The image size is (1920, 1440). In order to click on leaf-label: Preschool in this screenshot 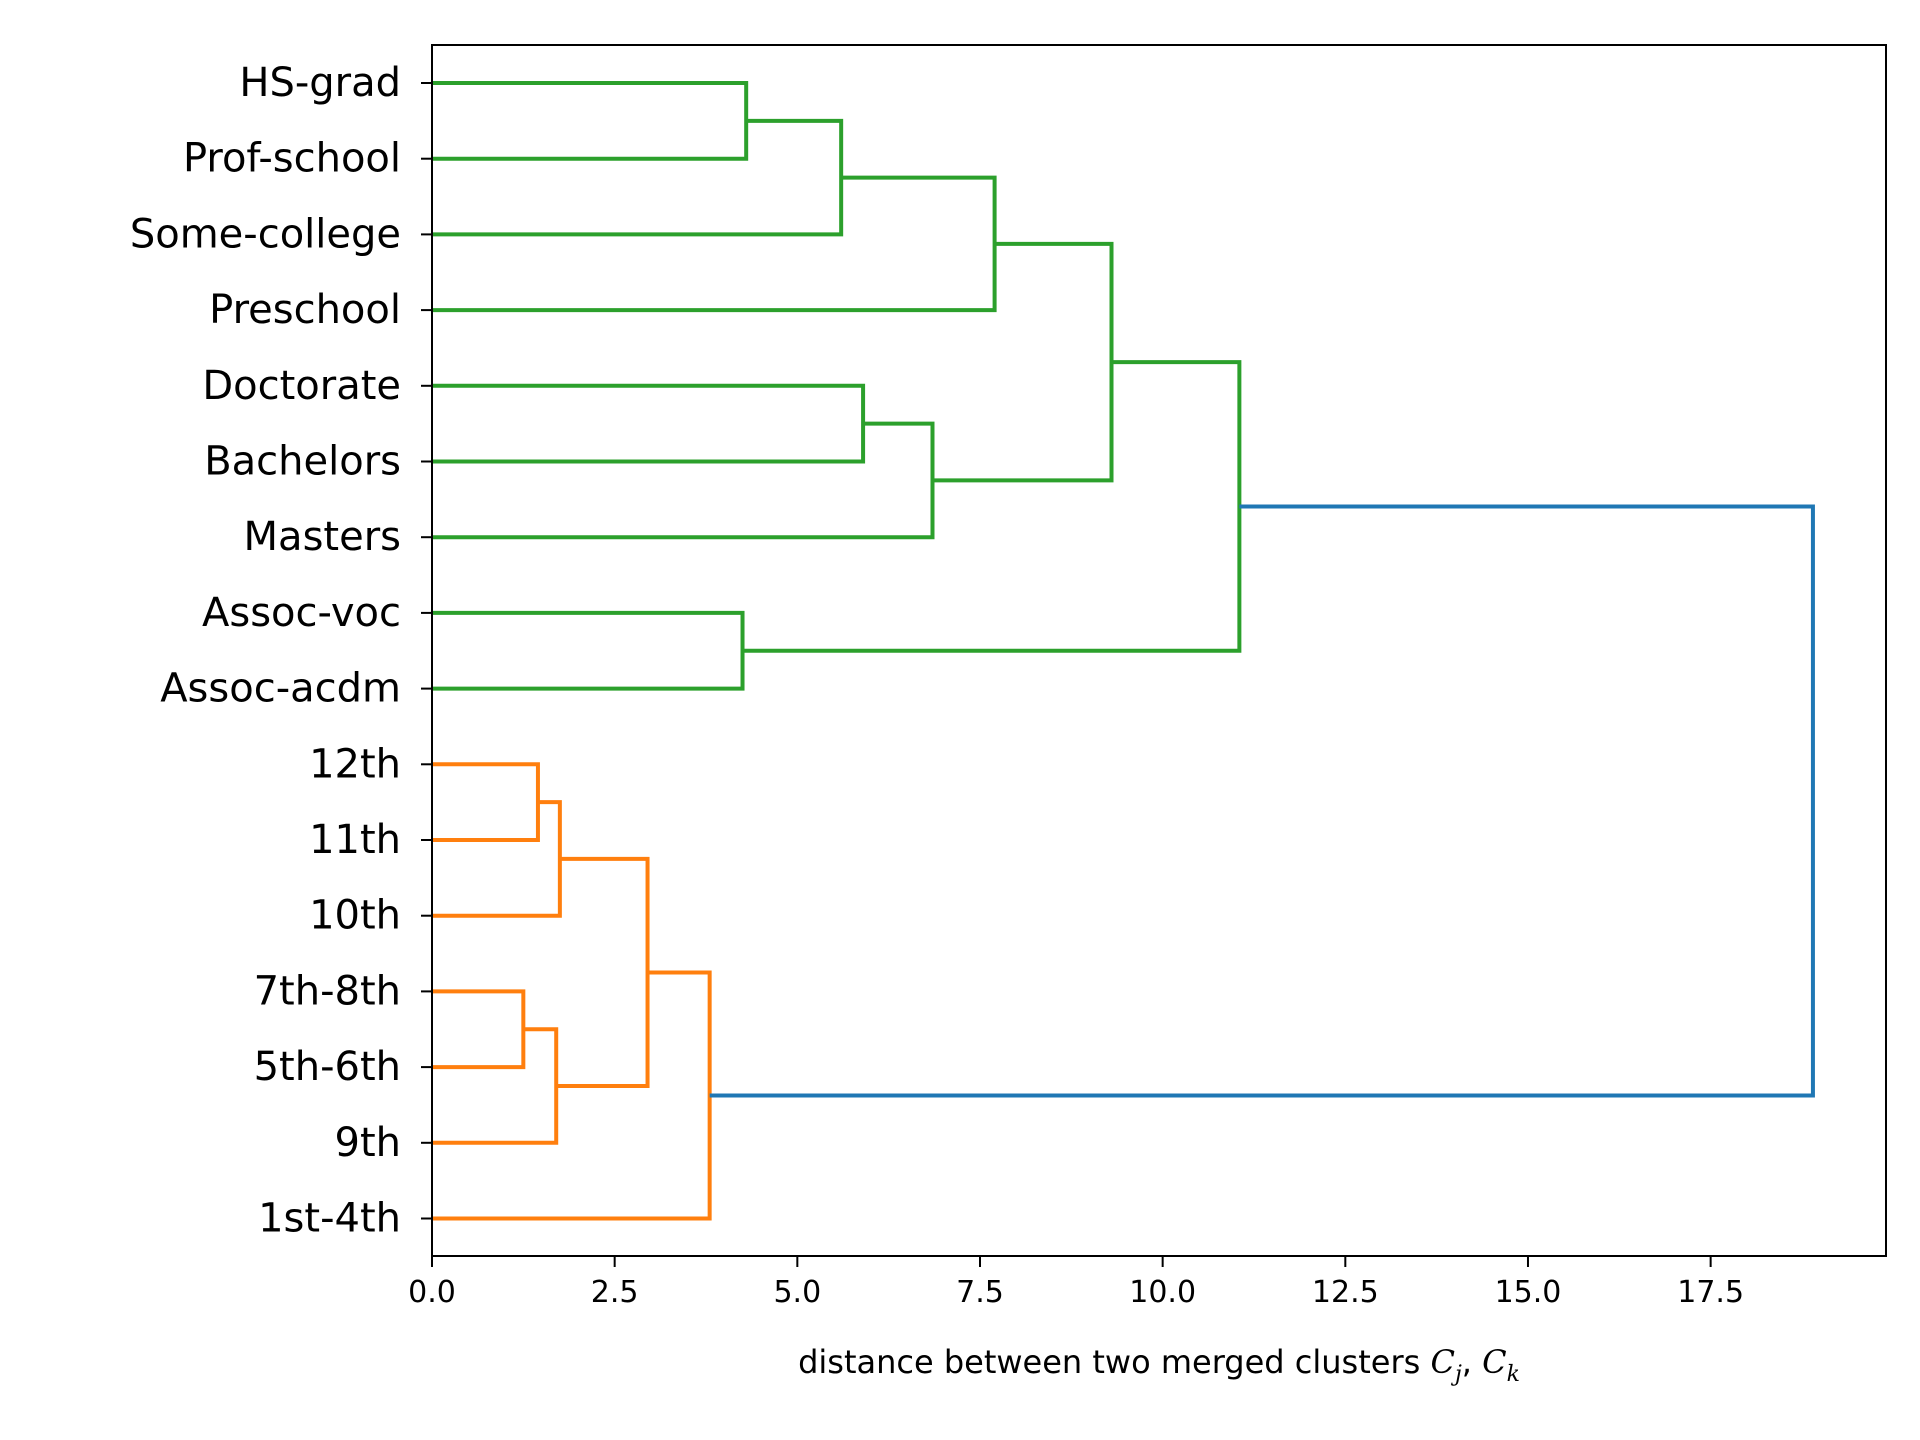, I will do `click(305, 310)`.